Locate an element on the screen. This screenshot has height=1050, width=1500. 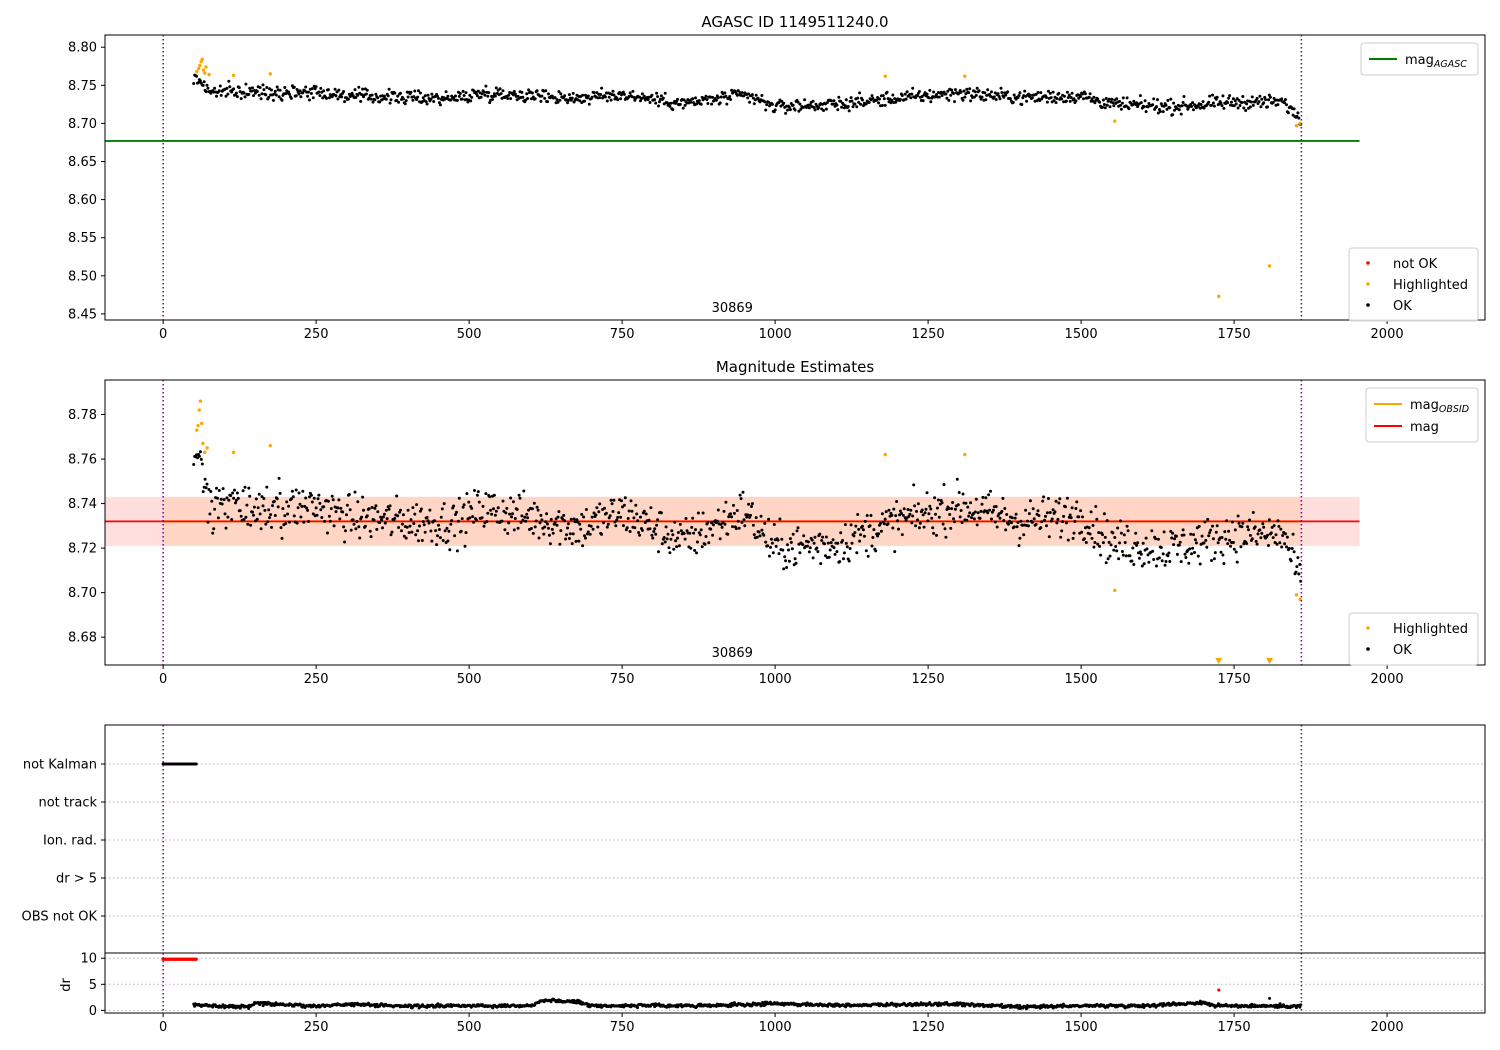
x-tick-label: 1750 is located at coordinates (1234, 679).